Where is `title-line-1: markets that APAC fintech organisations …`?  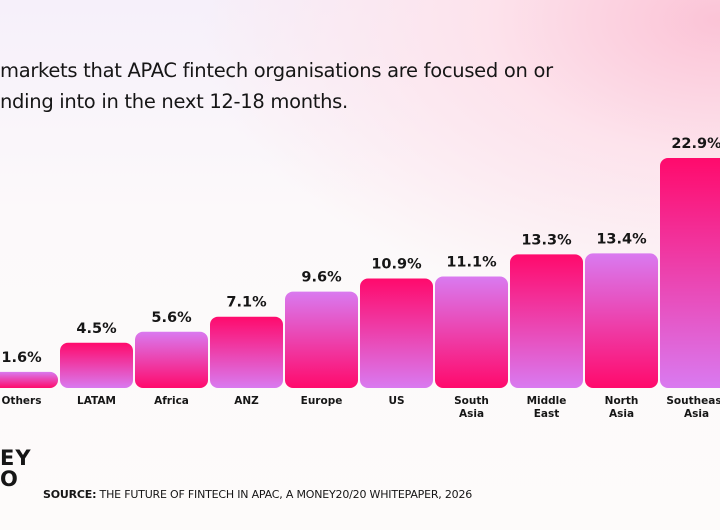 title-line-1: markets that APAC fintech organisations … is located at coordinates (276, 70).